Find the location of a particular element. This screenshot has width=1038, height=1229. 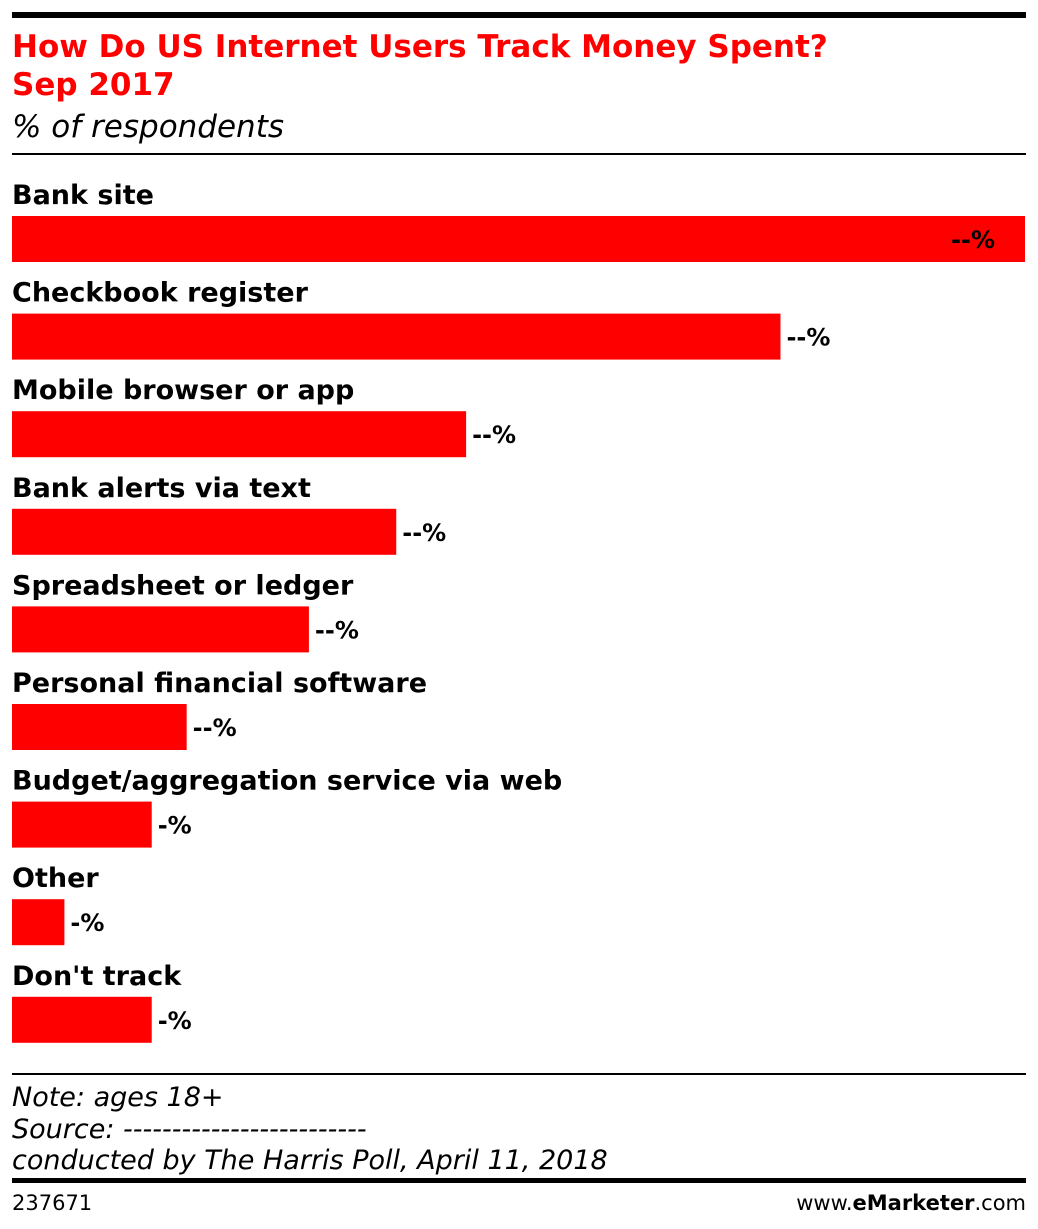

category-label: Don't track is located at coordinates (97, 976).